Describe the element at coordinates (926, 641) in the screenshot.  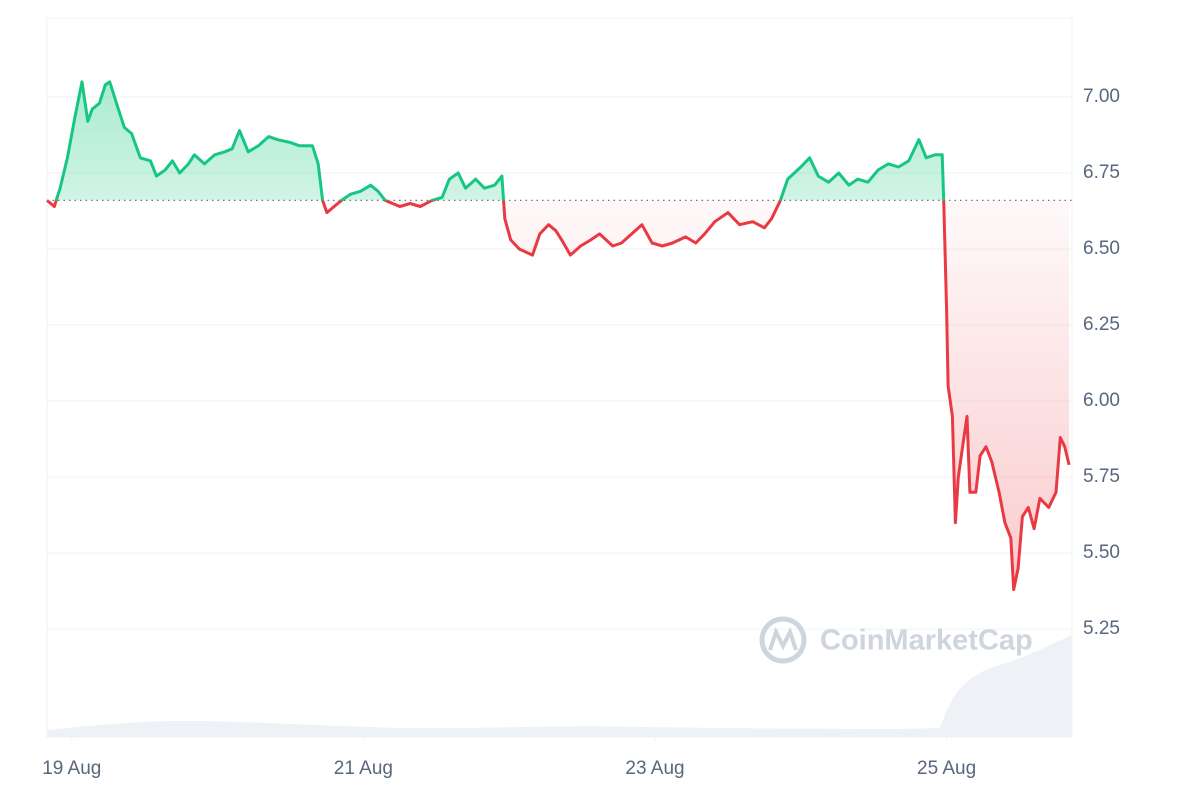
I see `watermark-text: CoinMarketCap` at that location.